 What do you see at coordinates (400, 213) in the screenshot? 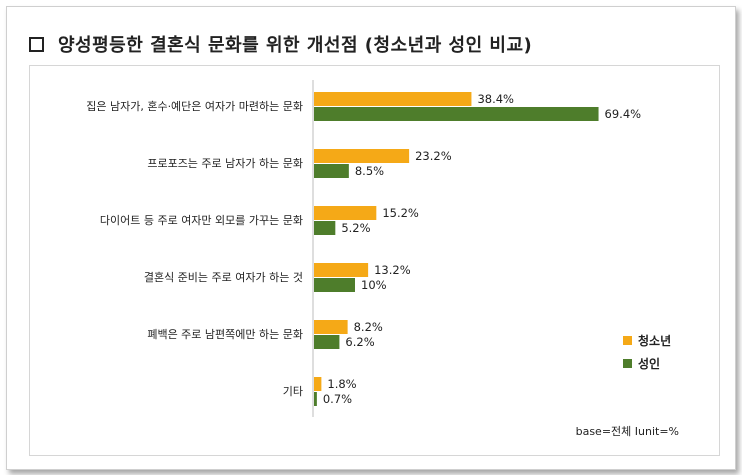
I see `value-label: 15.2%` at bounding box center [400, 213].